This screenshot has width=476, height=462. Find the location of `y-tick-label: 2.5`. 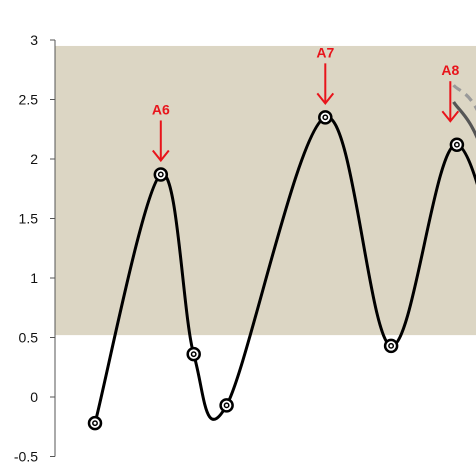

y-tick-label: 2.5 is located at coordinates (29, 100).